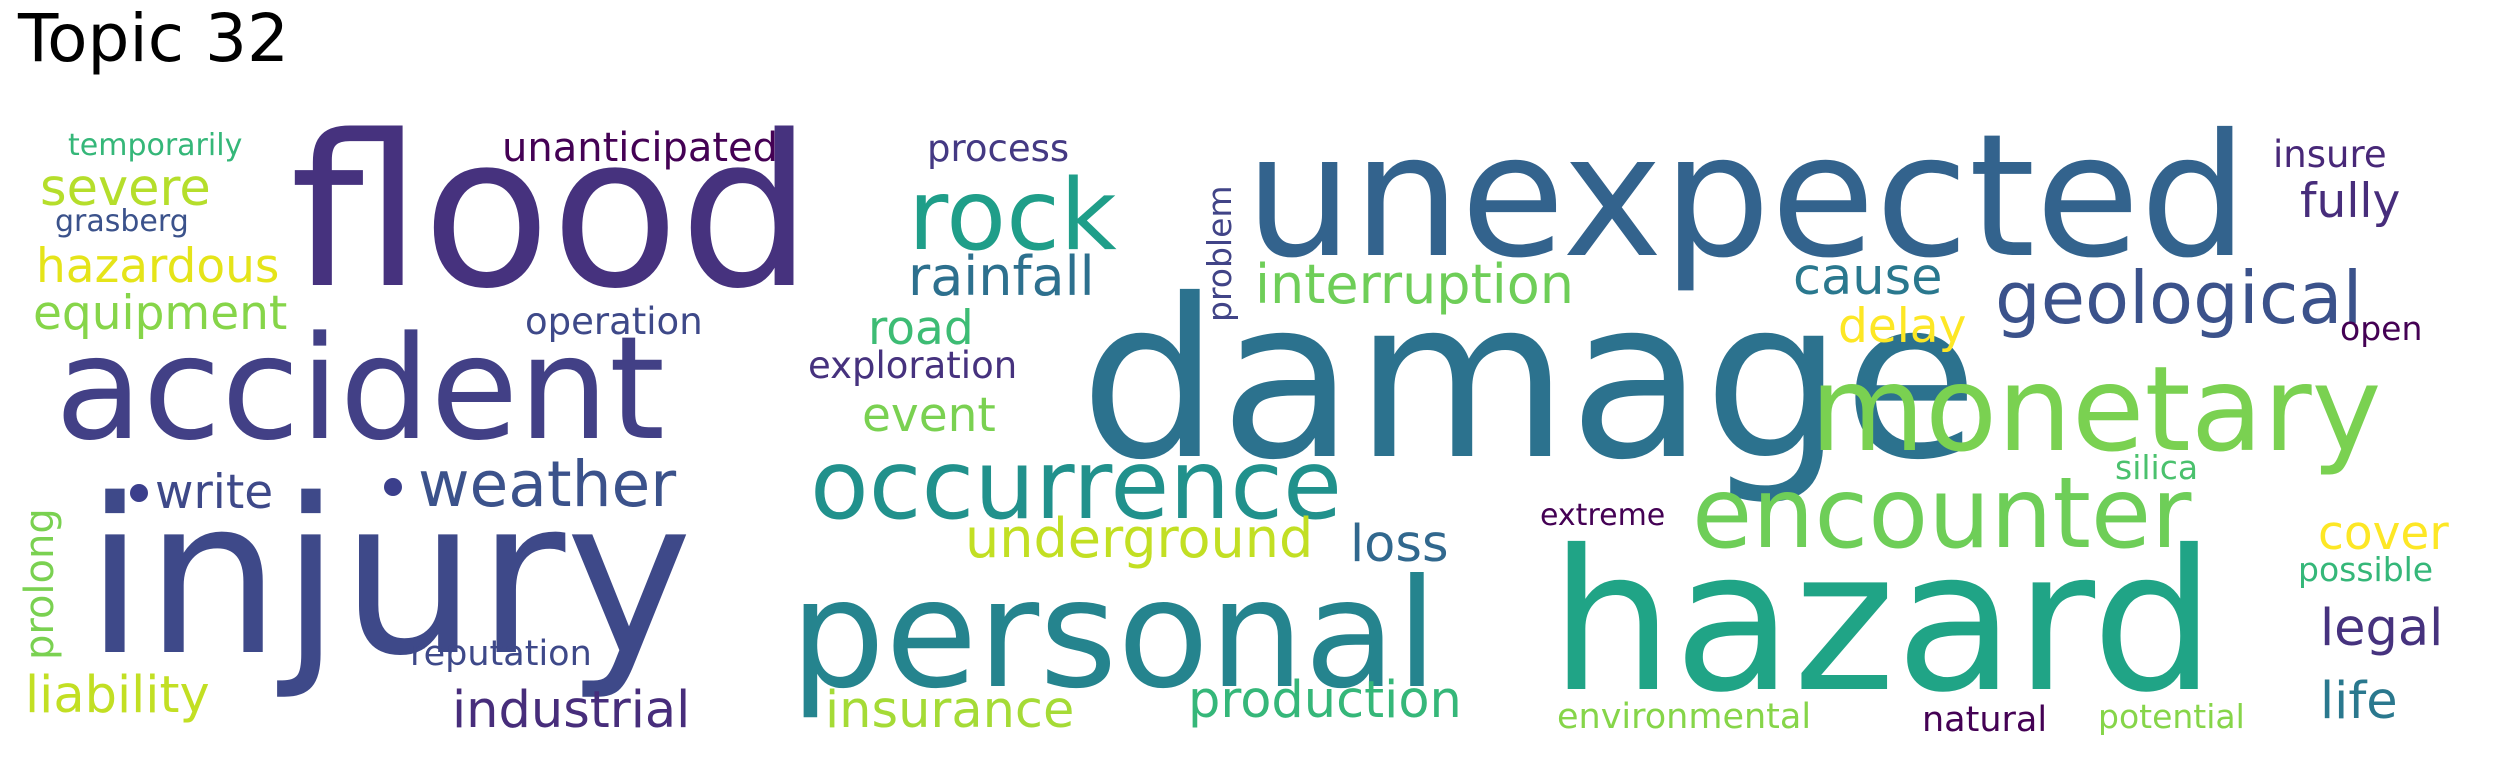  What do you see at coordinates (614, 321) in the screenshot?
I see `word-operation: operation` at bounding box center [614, 321].